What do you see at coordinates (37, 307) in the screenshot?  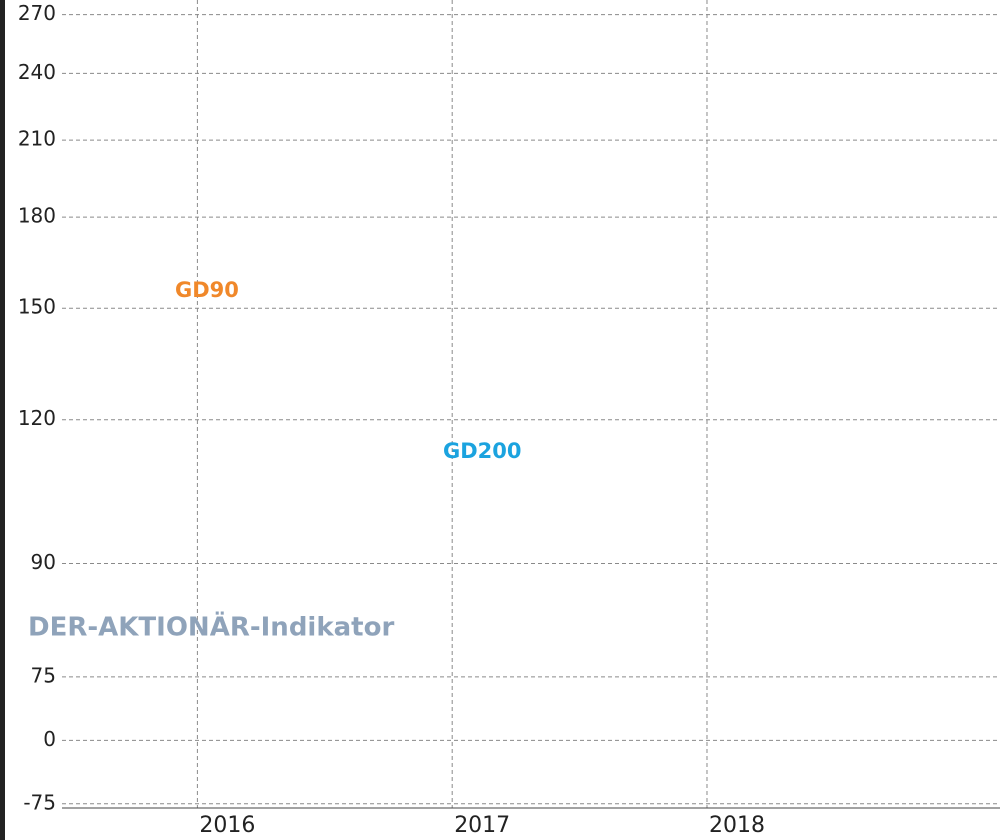 I see `y-tick-label: 150` at bounding box center [37, 307].